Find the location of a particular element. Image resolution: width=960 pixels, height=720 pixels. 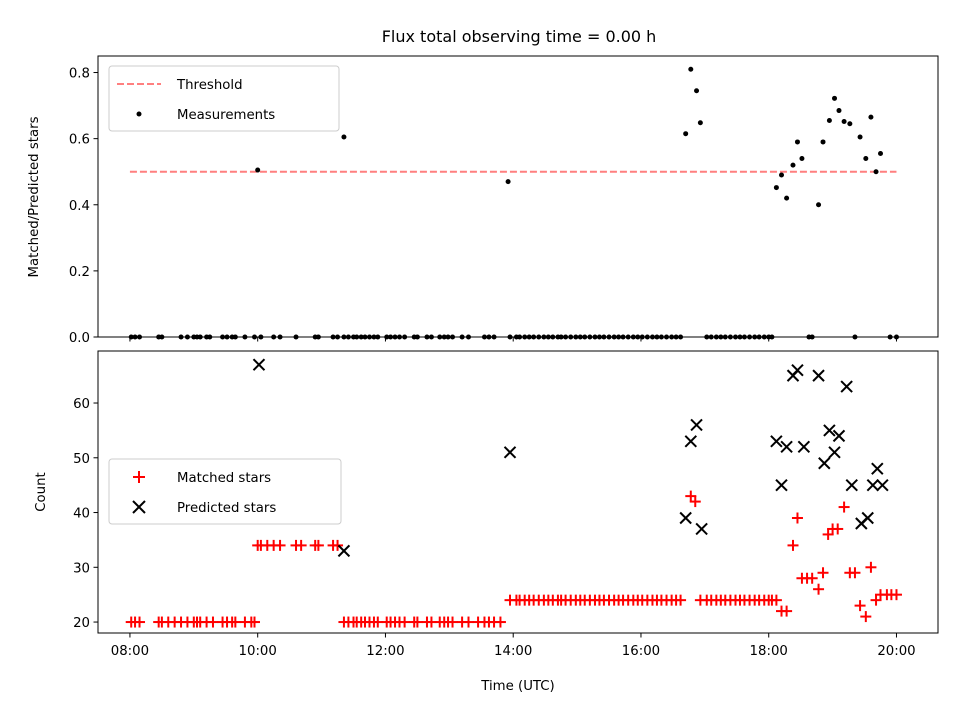

legend-predicted-label: Predicted stars is located at coordinates (226, 508).